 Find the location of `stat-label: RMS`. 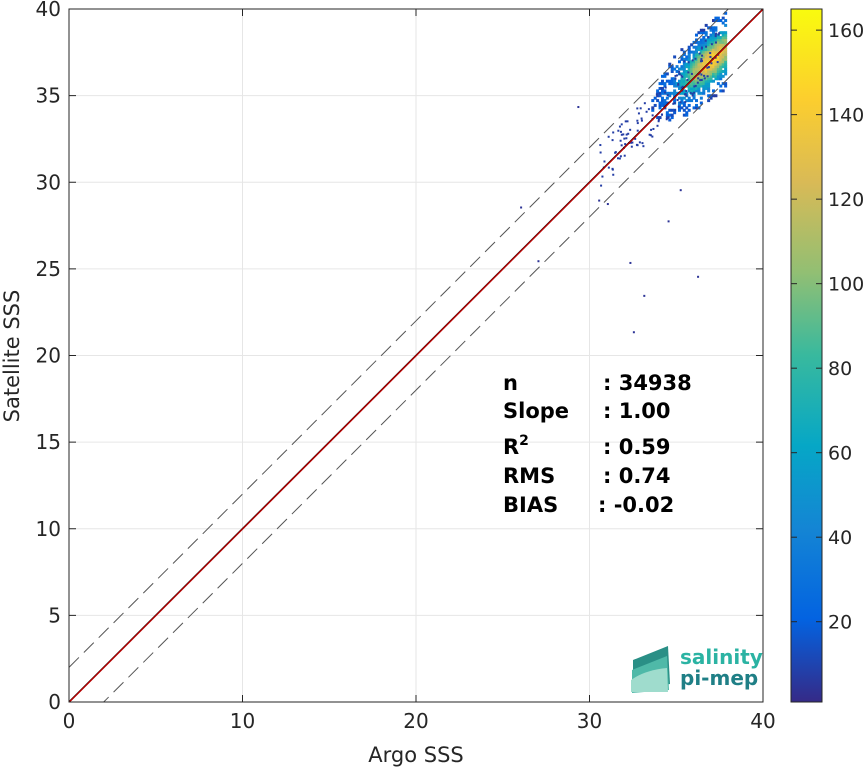

stat-label: RMS is located at coordinates (529, 476).